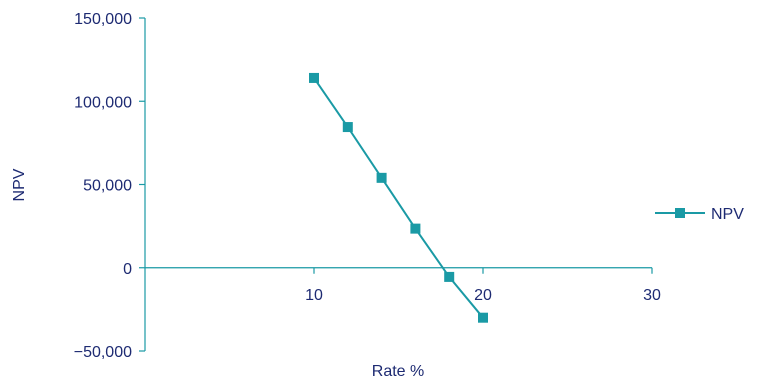 The height and width of the screenshot is (382, 764). I want to click on y-tick-label: 0, so click(127, 269).